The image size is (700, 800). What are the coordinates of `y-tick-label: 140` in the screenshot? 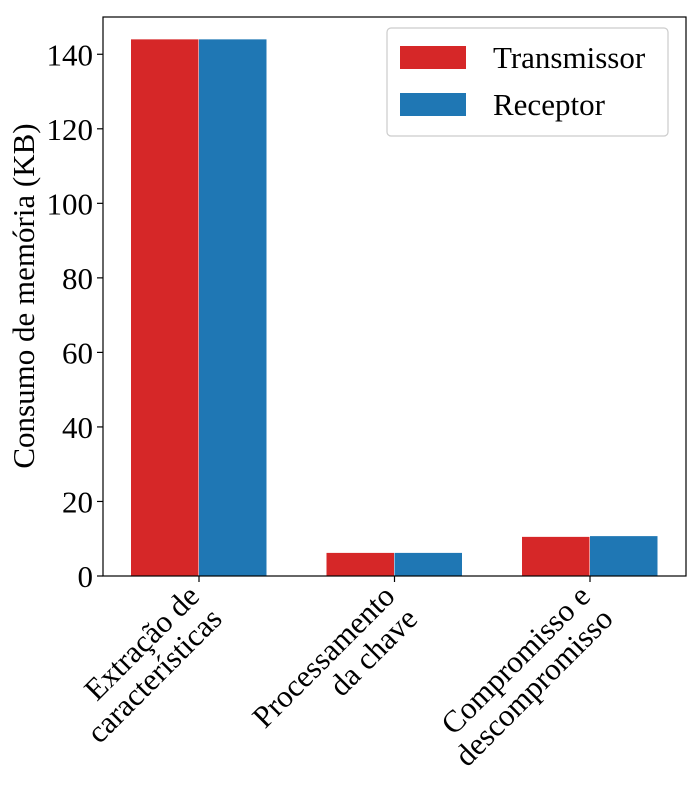 It's located at (70, 54).